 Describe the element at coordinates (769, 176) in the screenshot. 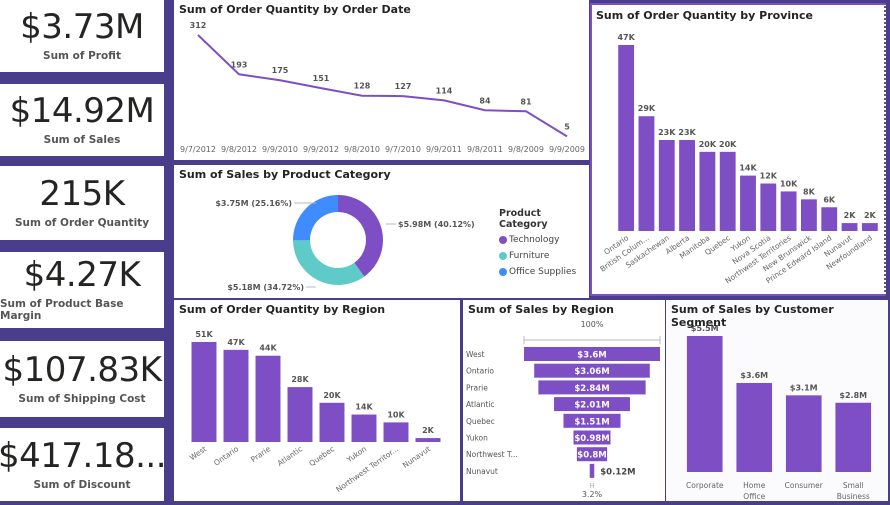

I see `data-label: 12K` at that location.